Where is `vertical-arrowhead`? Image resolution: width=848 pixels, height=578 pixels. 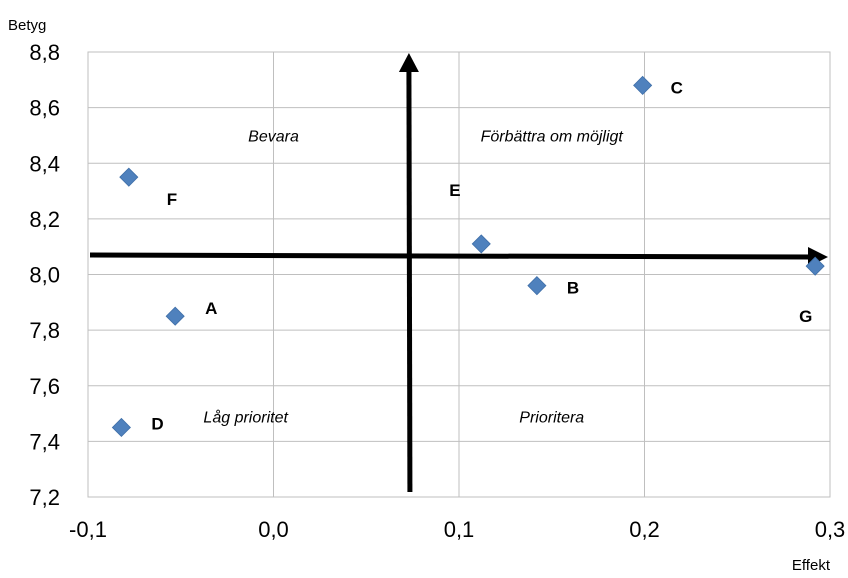 vertical-arrowhead is located at coordinates (408, 62).